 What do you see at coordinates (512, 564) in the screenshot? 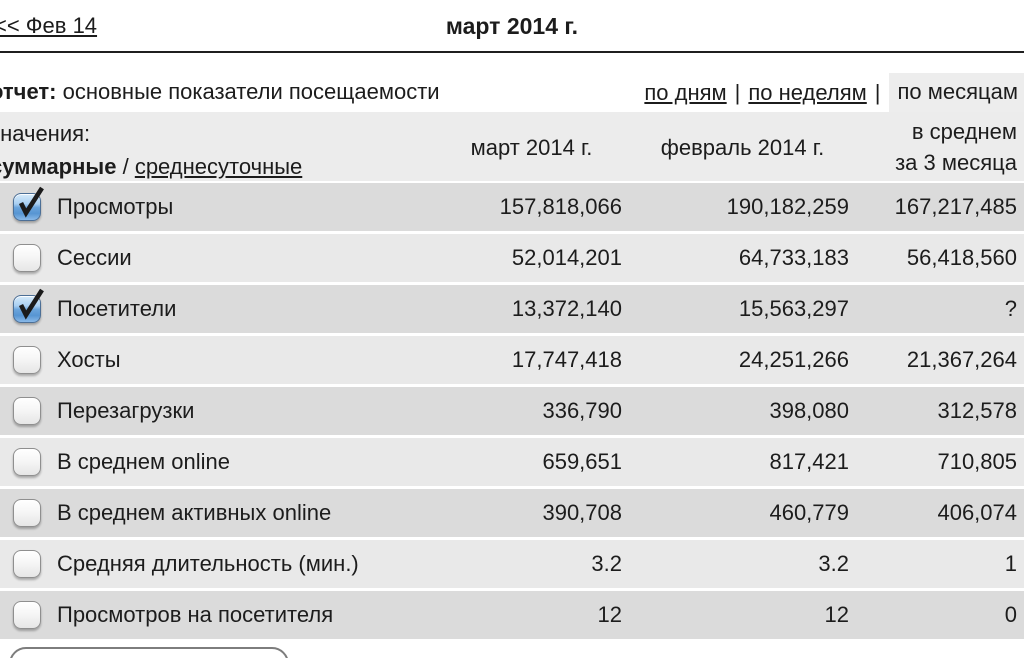
I see `table-row: Средняя длительность (мин.) 3.2 3.2 1` at bounding box center [512, 564].